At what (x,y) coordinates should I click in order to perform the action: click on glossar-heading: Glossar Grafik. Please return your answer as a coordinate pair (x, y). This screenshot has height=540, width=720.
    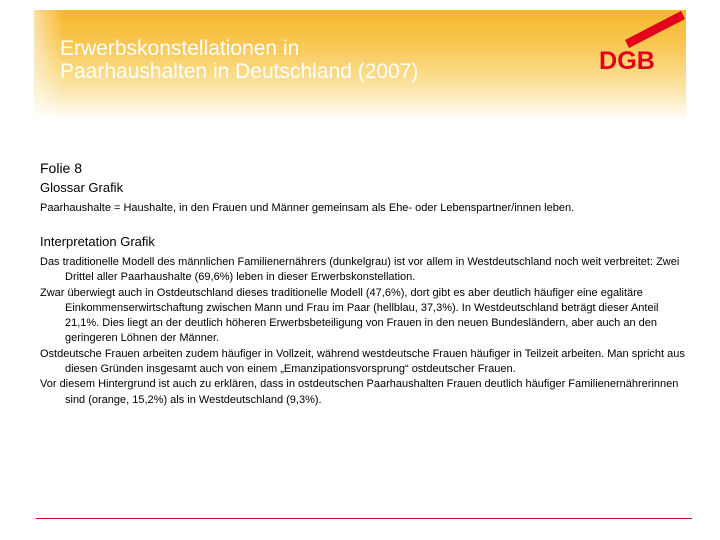
    Looking at the image, I should click on (82, 187).